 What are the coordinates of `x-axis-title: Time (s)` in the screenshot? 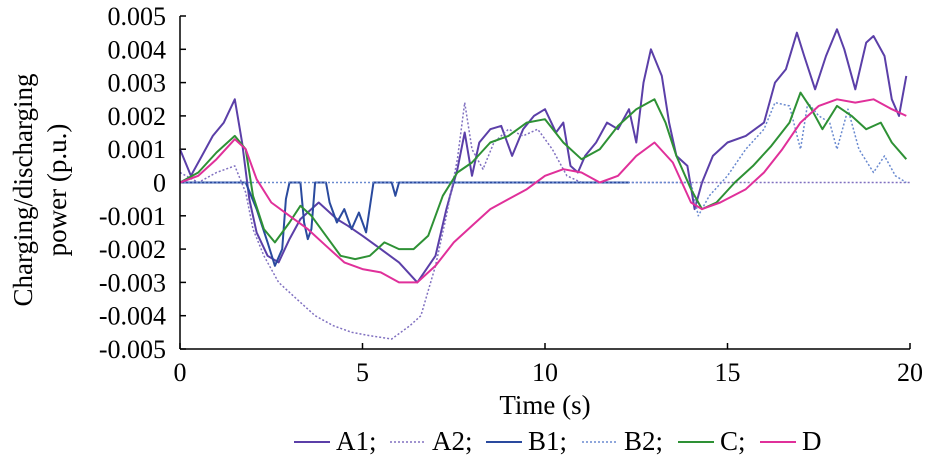 It's located at (544, 405).